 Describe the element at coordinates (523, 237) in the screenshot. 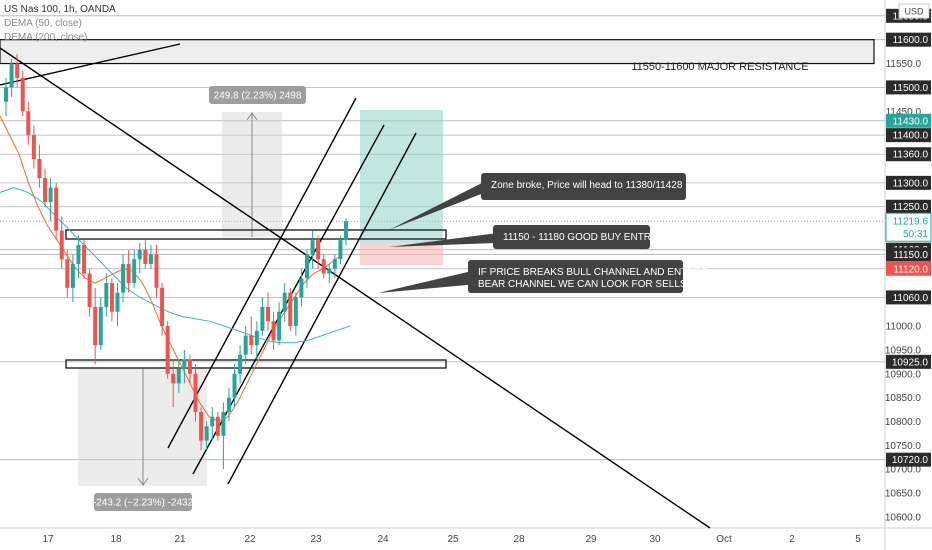

I see `callout-buy-entry: 11150 - 11180 GOOD BUY ENTRY` at that location.